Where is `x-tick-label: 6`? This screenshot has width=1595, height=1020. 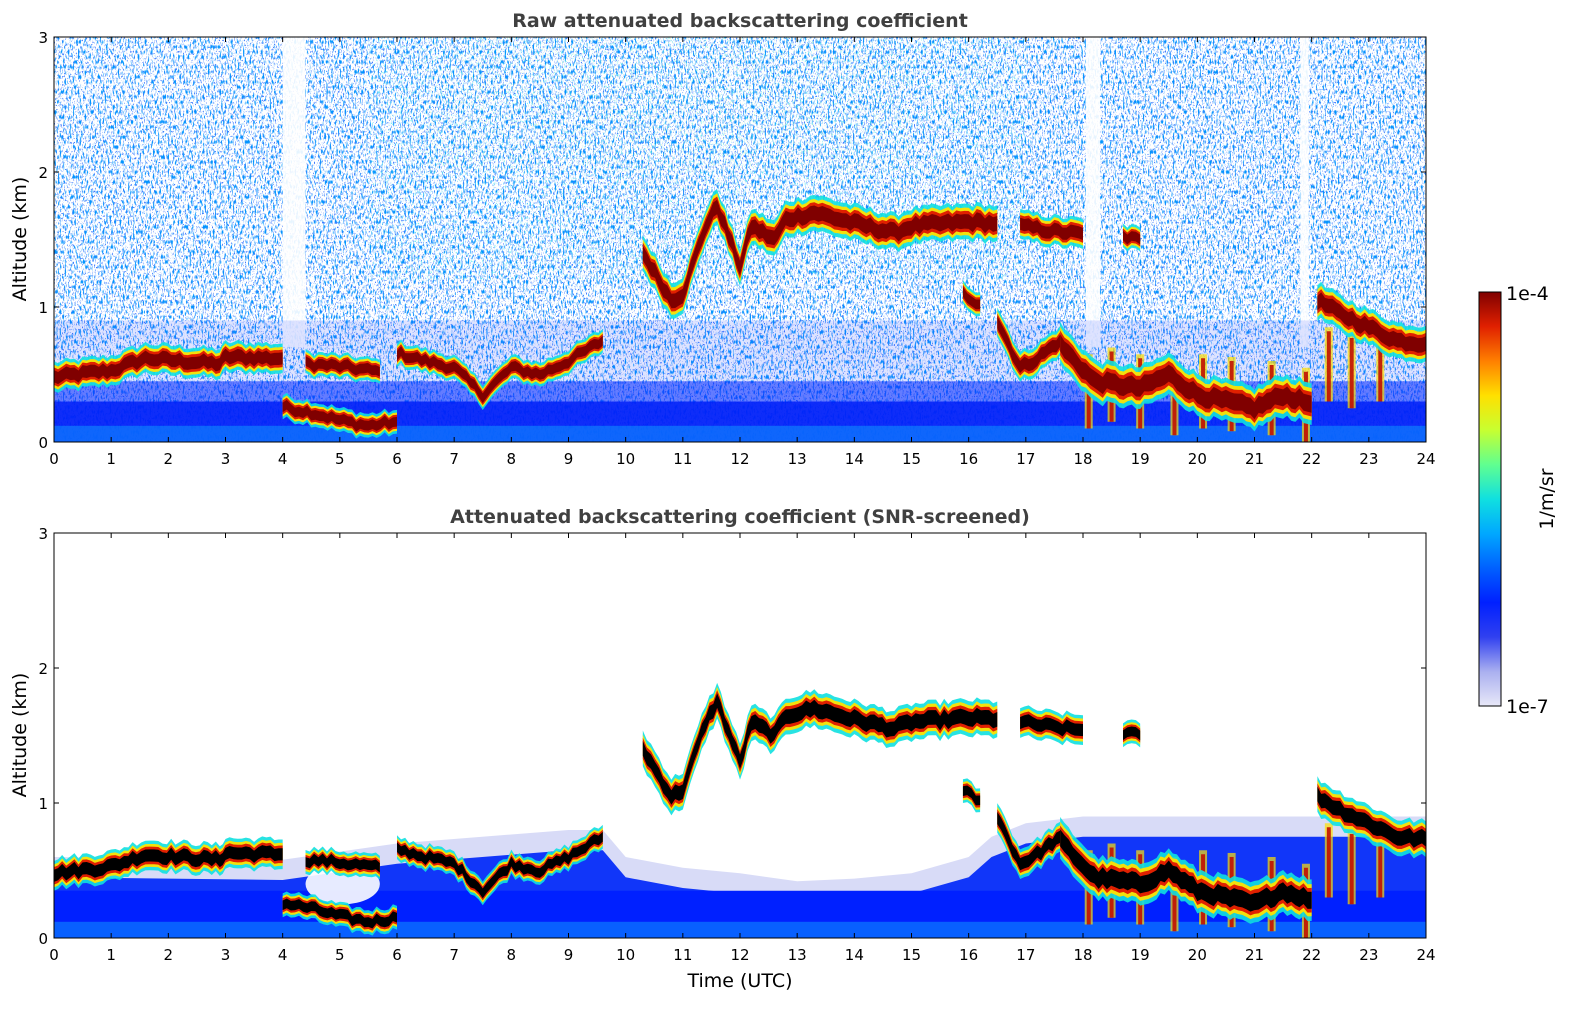
x-tick-label: 6 is located at coordinates (397, 459).